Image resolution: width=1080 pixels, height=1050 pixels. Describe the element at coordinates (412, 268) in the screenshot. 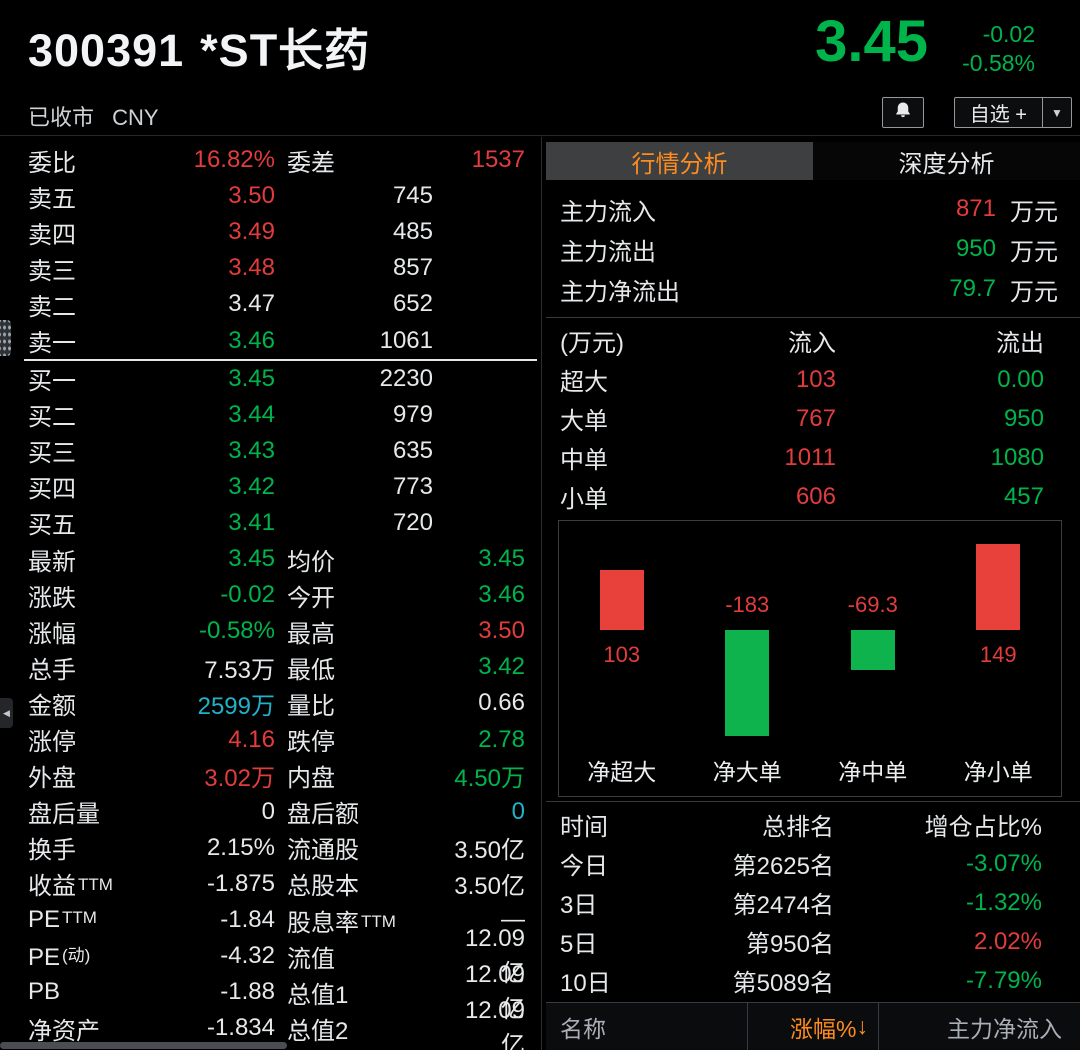

I see `ask-volume: 857` at that location.